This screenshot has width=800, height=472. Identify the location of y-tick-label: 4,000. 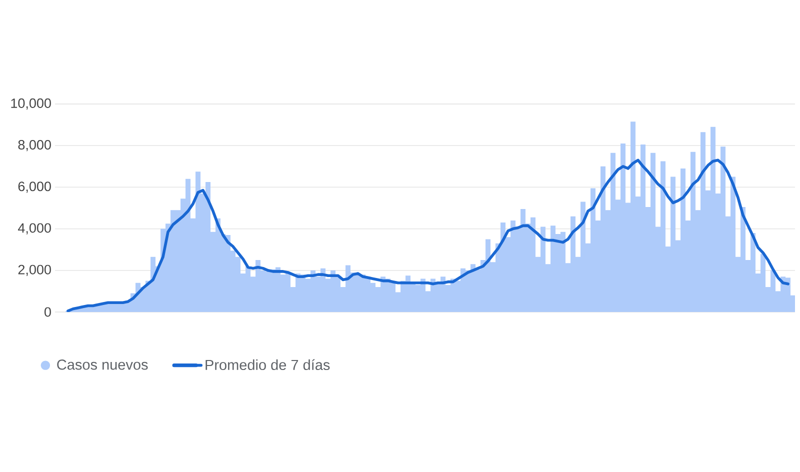
(34, 228).